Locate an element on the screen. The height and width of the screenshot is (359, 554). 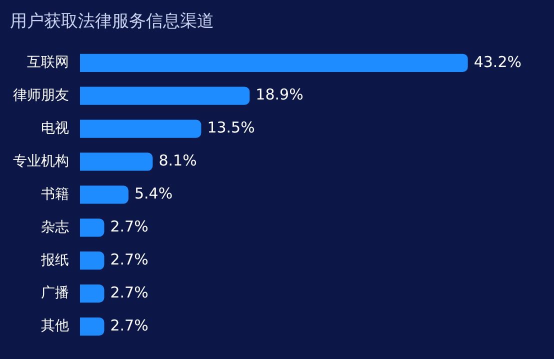
y-tick-label: 杂志 is located at coordinates (55, 227).